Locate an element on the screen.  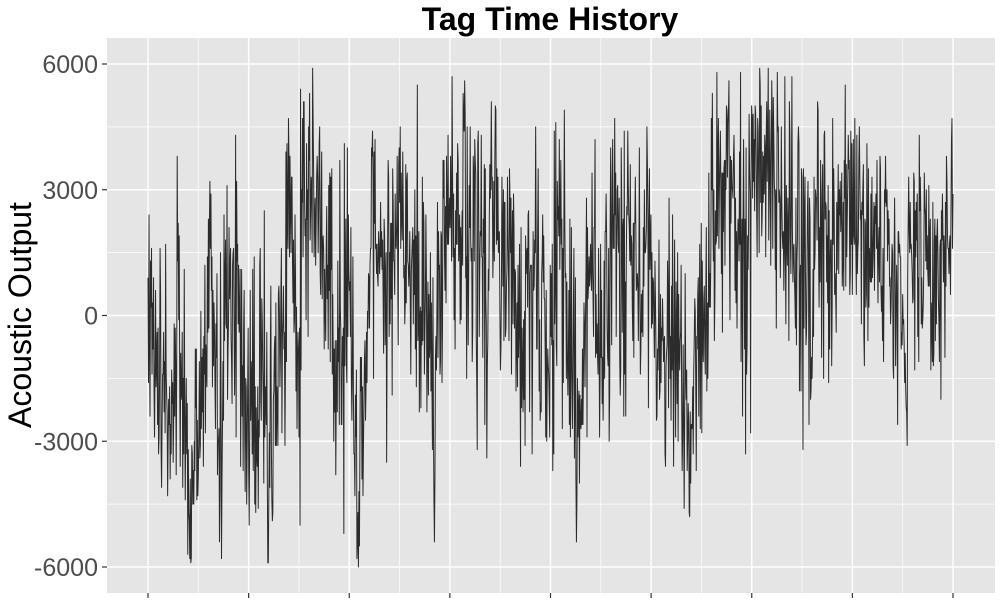
chart-title: Tag Time History is located at coordinates (550, 19).